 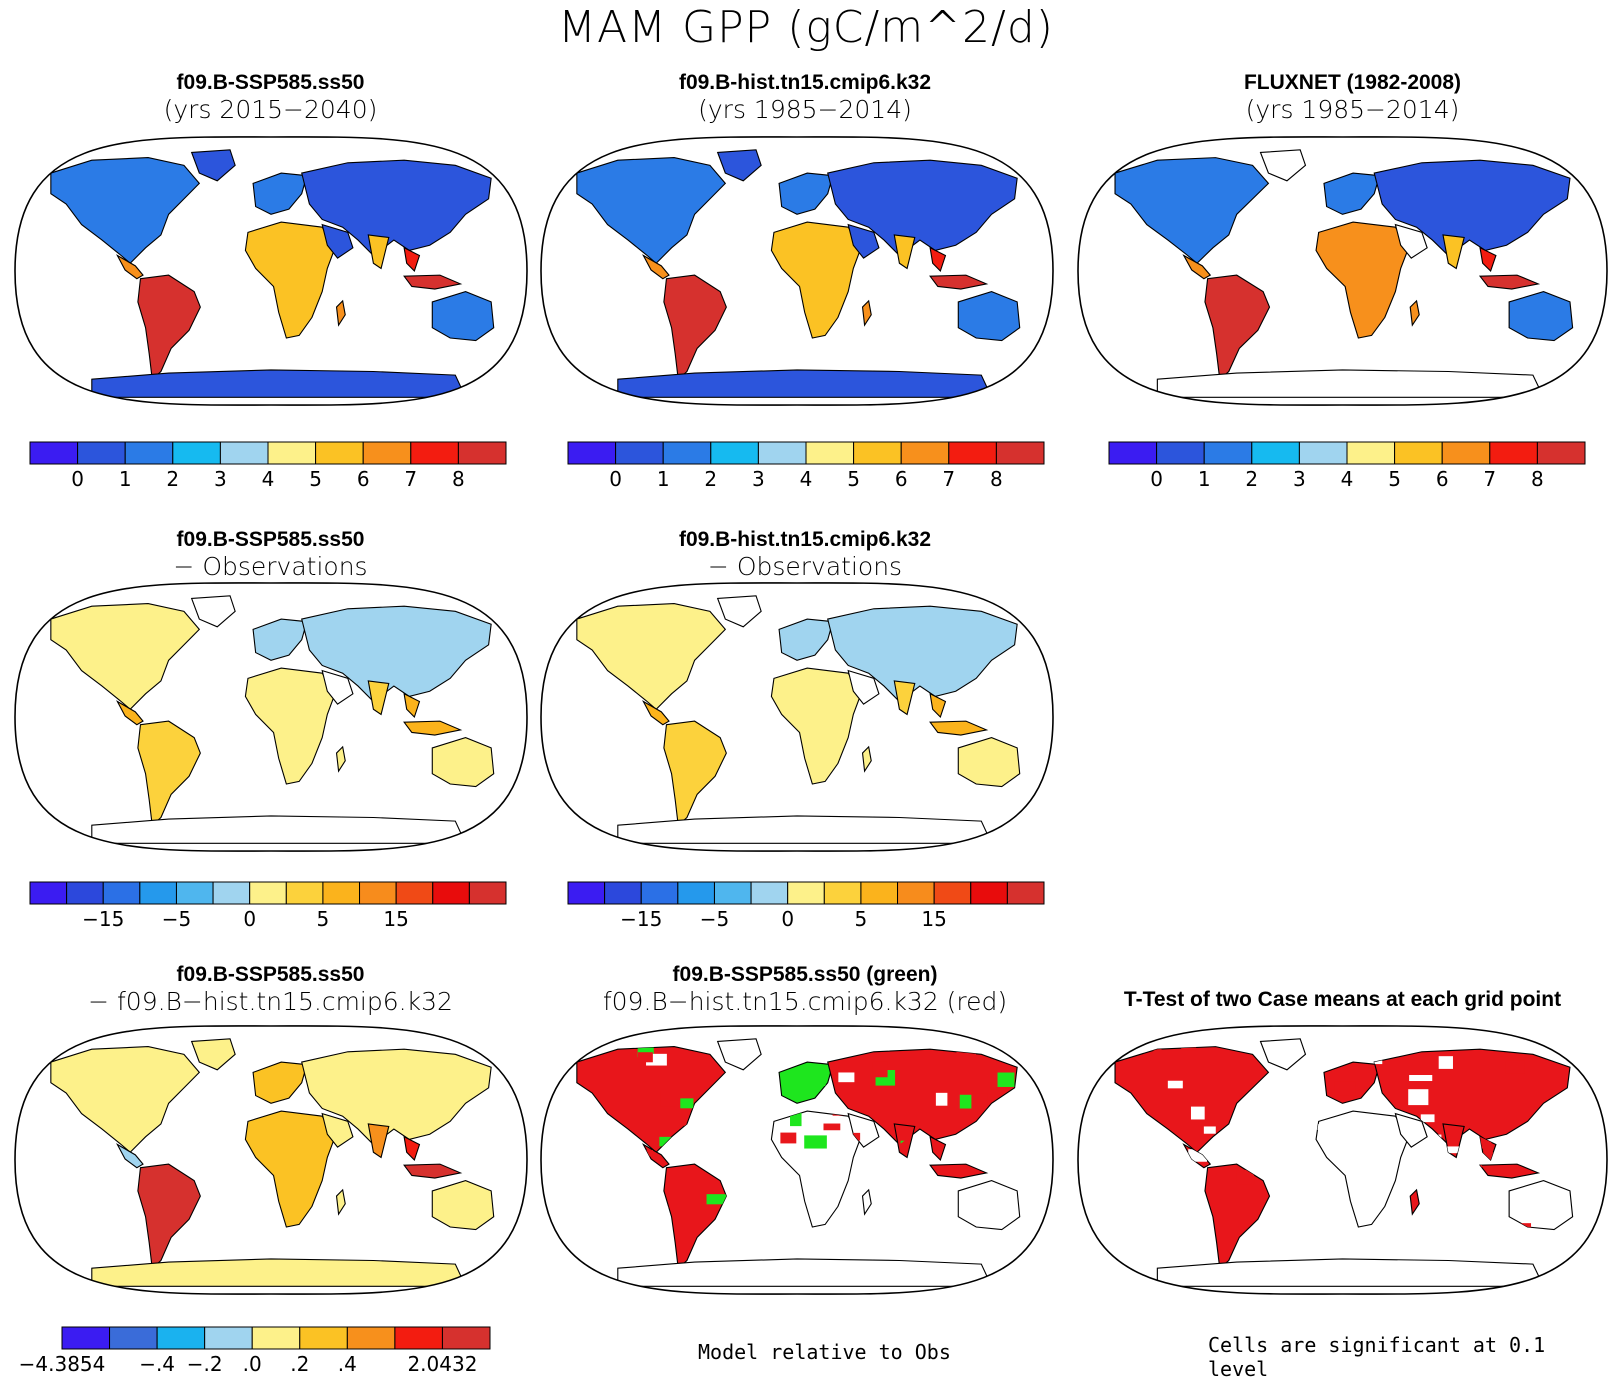 I want to click on colorbar-tick-label: −5, so click(x=176, y=919).